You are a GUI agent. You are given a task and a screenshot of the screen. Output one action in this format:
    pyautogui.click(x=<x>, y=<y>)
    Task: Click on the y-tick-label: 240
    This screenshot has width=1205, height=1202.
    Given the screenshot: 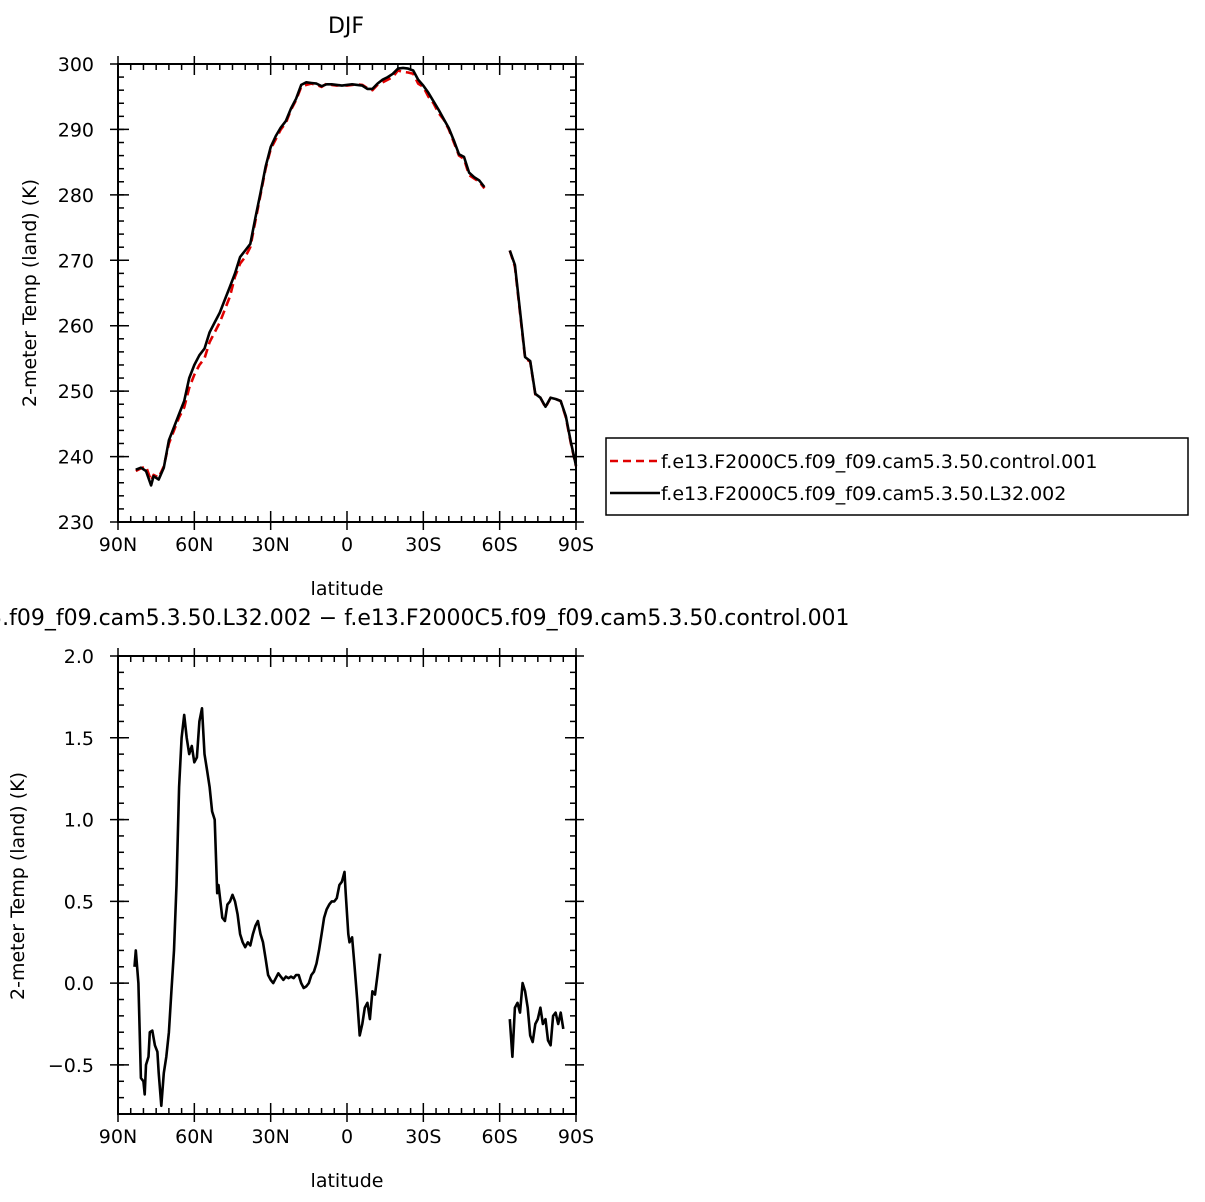 What is the action you would take?
    pyautogui.click(x=76, y=458)
    